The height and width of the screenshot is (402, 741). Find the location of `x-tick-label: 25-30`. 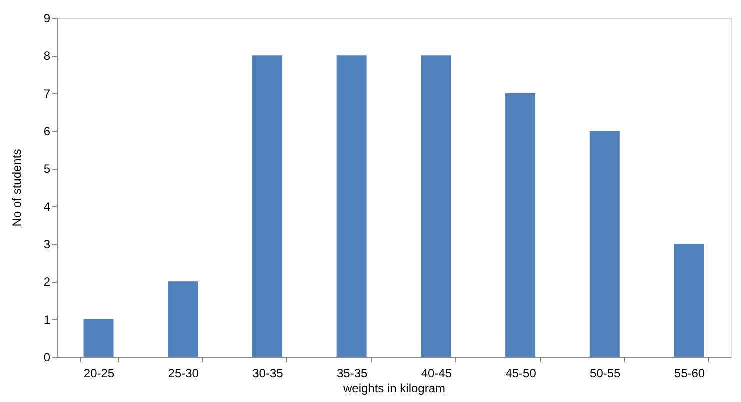

x-tick-label: 25-30 is located at coordinates (184, 373).